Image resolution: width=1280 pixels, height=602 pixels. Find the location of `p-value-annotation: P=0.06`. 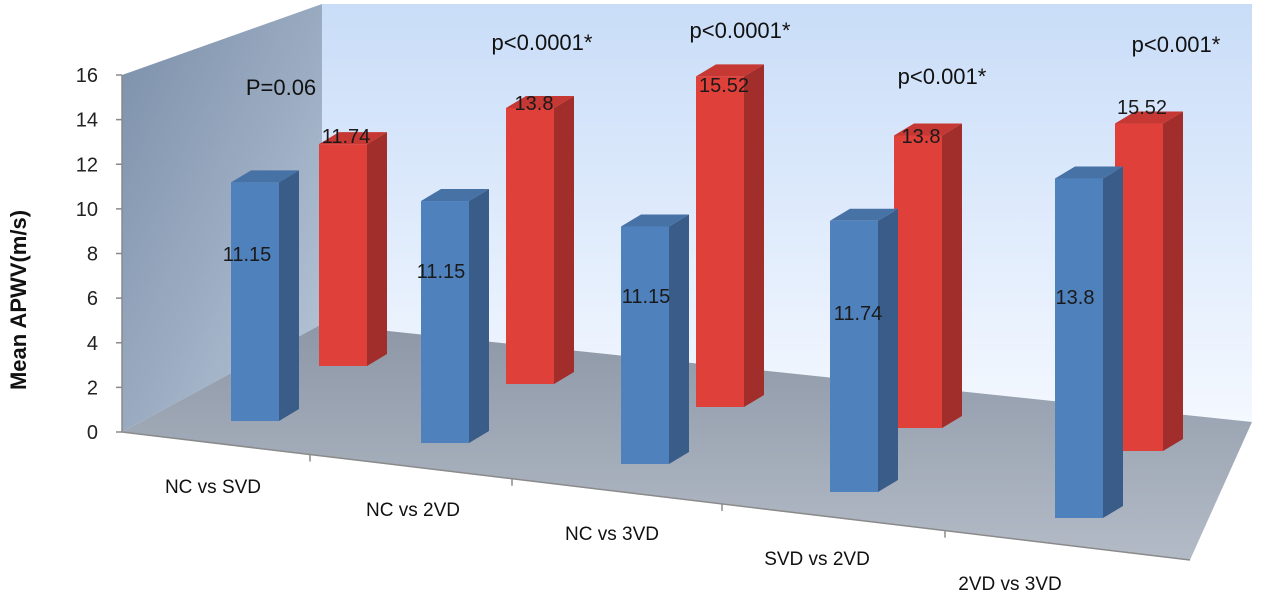

p-value-annotation: P=0.06 is located at coordinates (281, 87).